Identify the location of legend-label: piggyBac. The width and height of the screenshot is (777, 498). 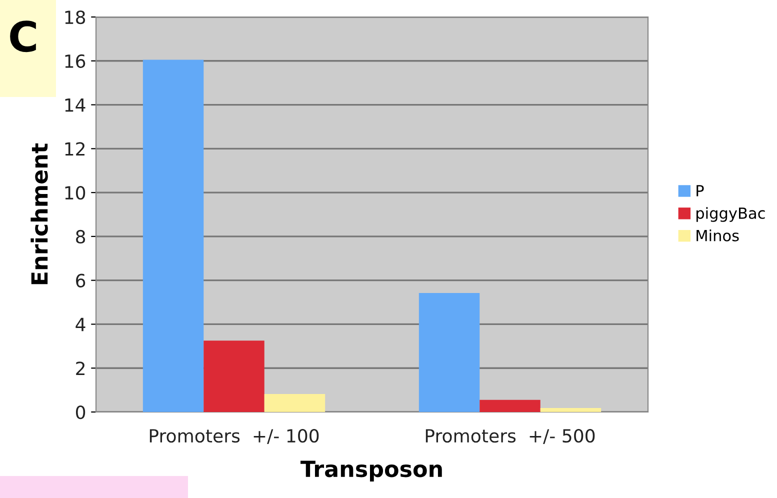
(730, 214).